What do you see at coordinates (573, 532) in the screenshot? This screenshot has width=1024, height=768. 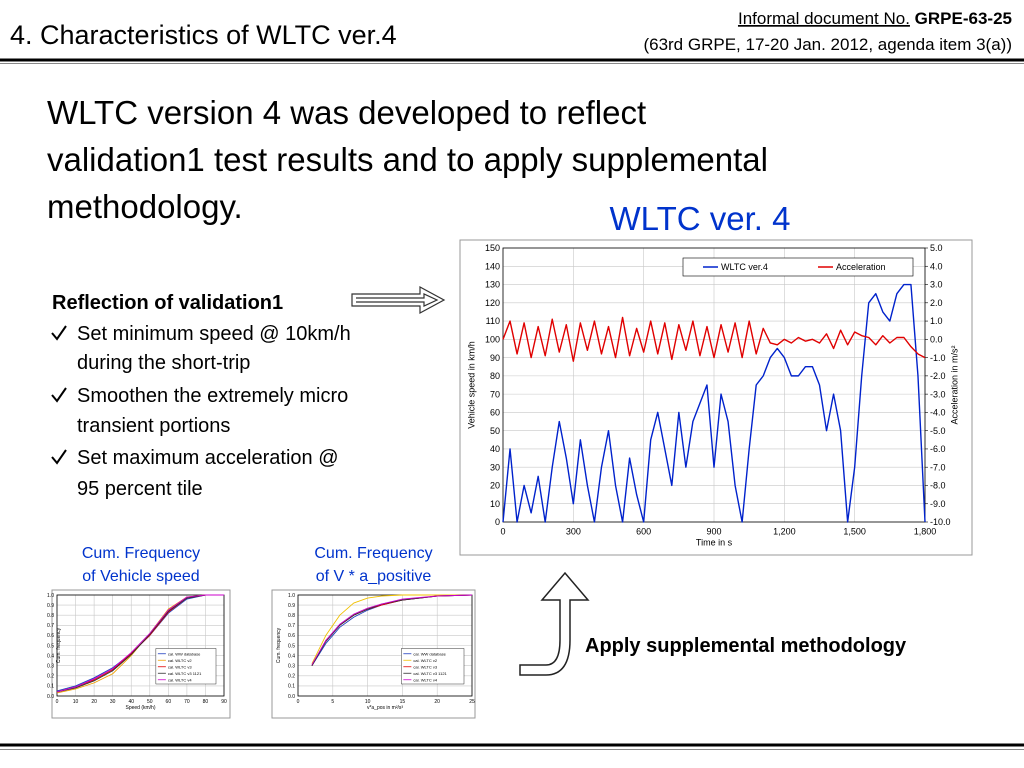 I see `x-tick-label: 300` at bounding box center [573, 532].